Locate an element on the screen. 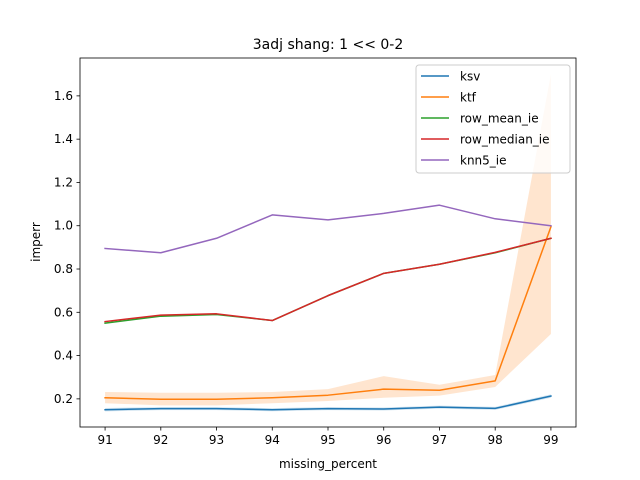  series-line-ksv is located at coordinates (328, 403).